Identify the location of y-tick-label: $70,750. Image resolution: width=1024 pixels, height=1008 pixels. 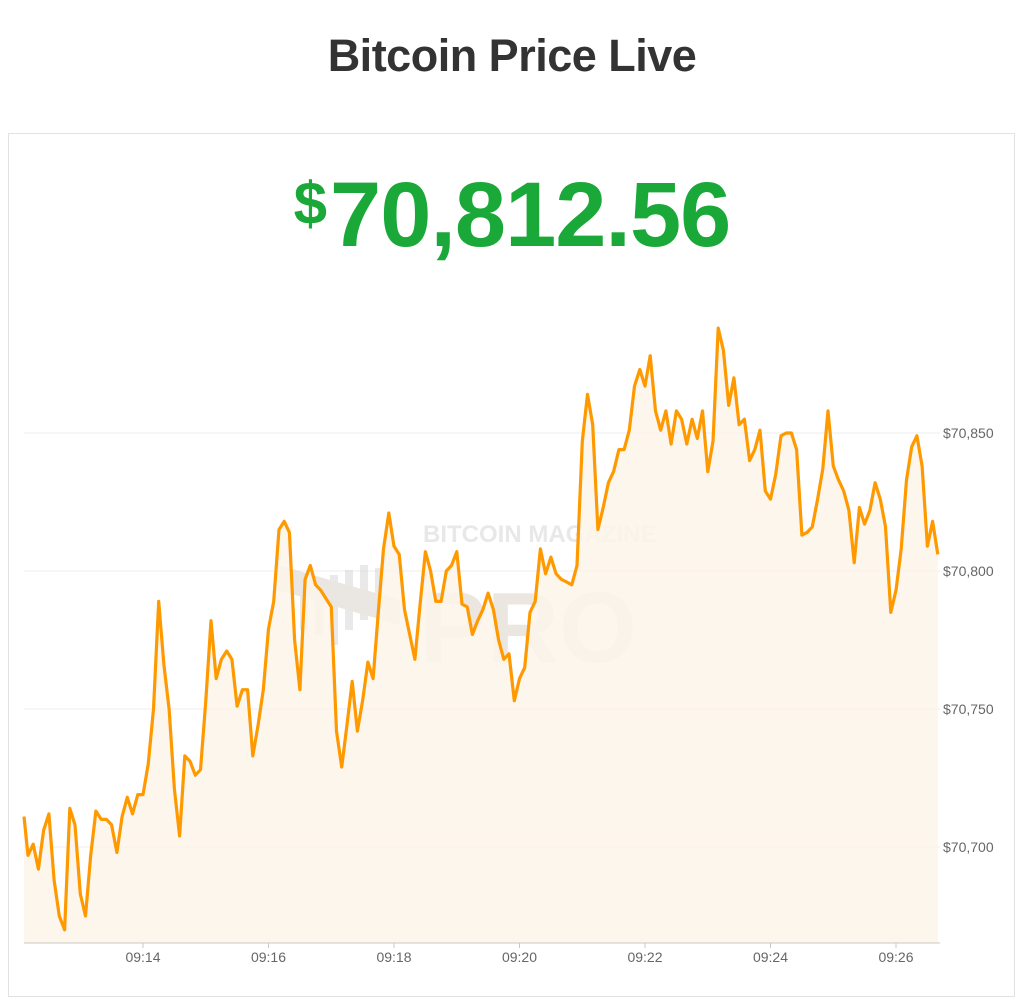
(968, 709).